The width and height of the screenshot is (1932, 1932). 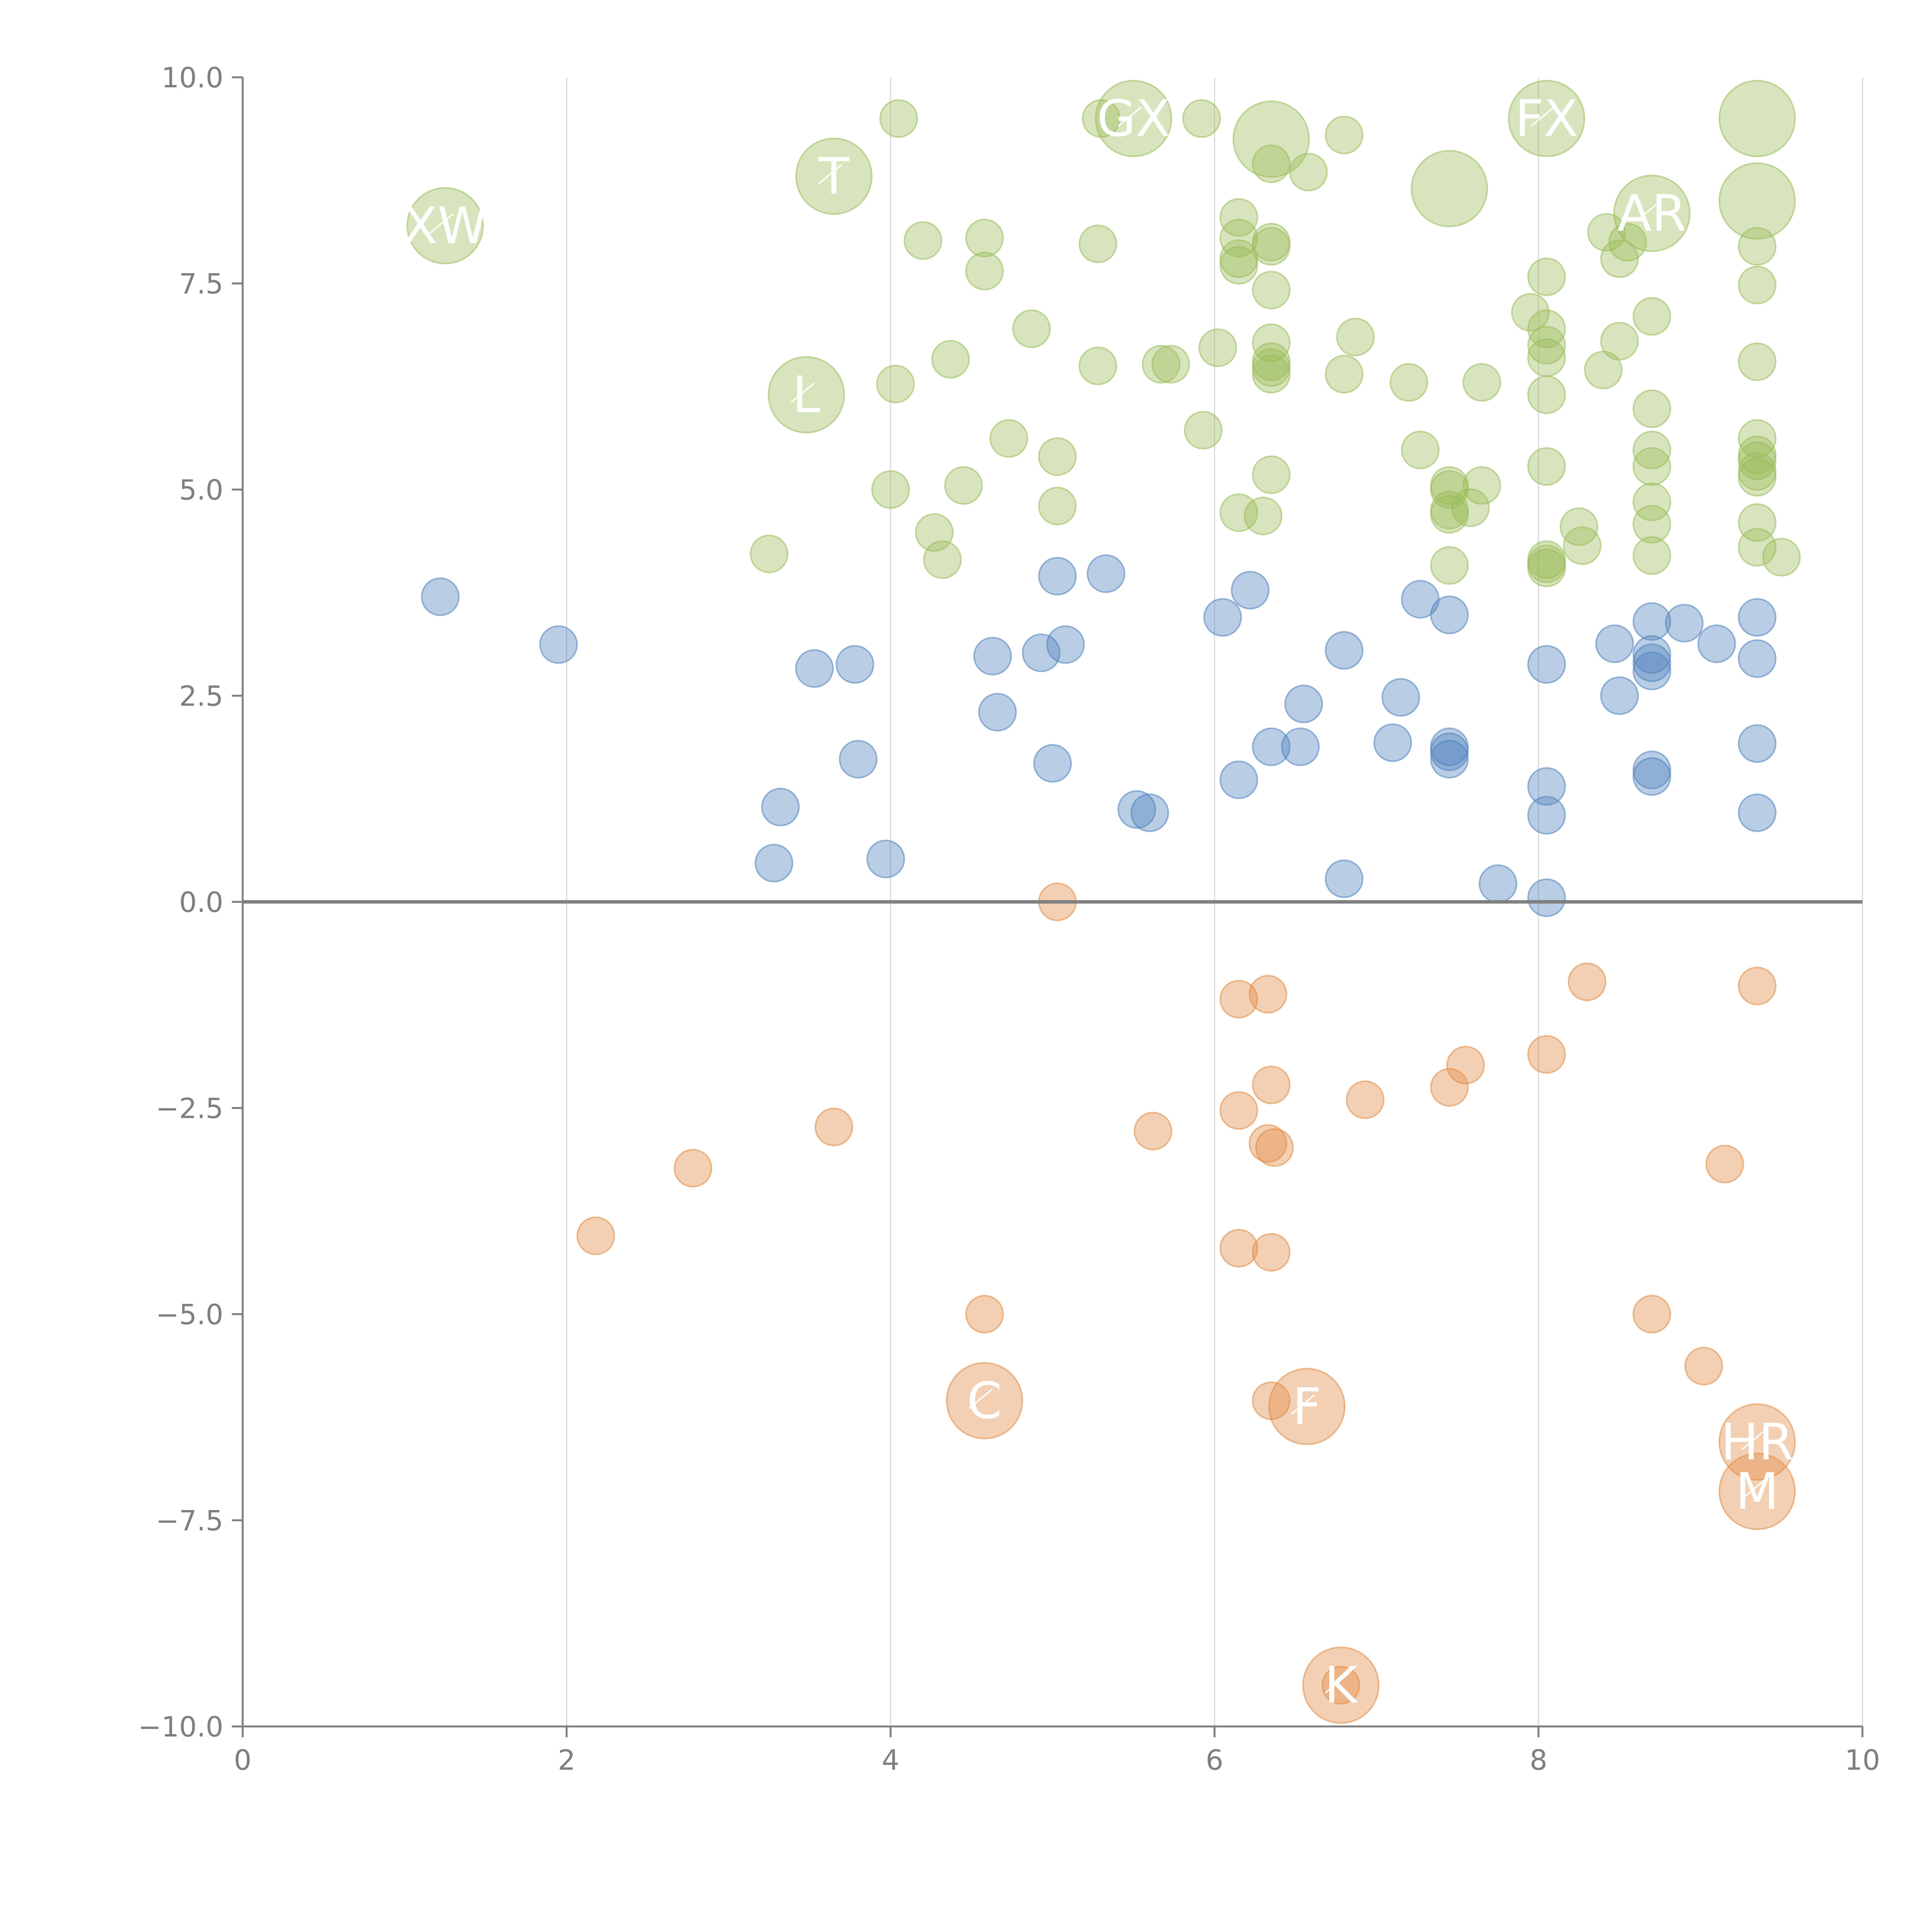 I want to click on bubble-label-high-6: FX, so click(x=1547, y=119).